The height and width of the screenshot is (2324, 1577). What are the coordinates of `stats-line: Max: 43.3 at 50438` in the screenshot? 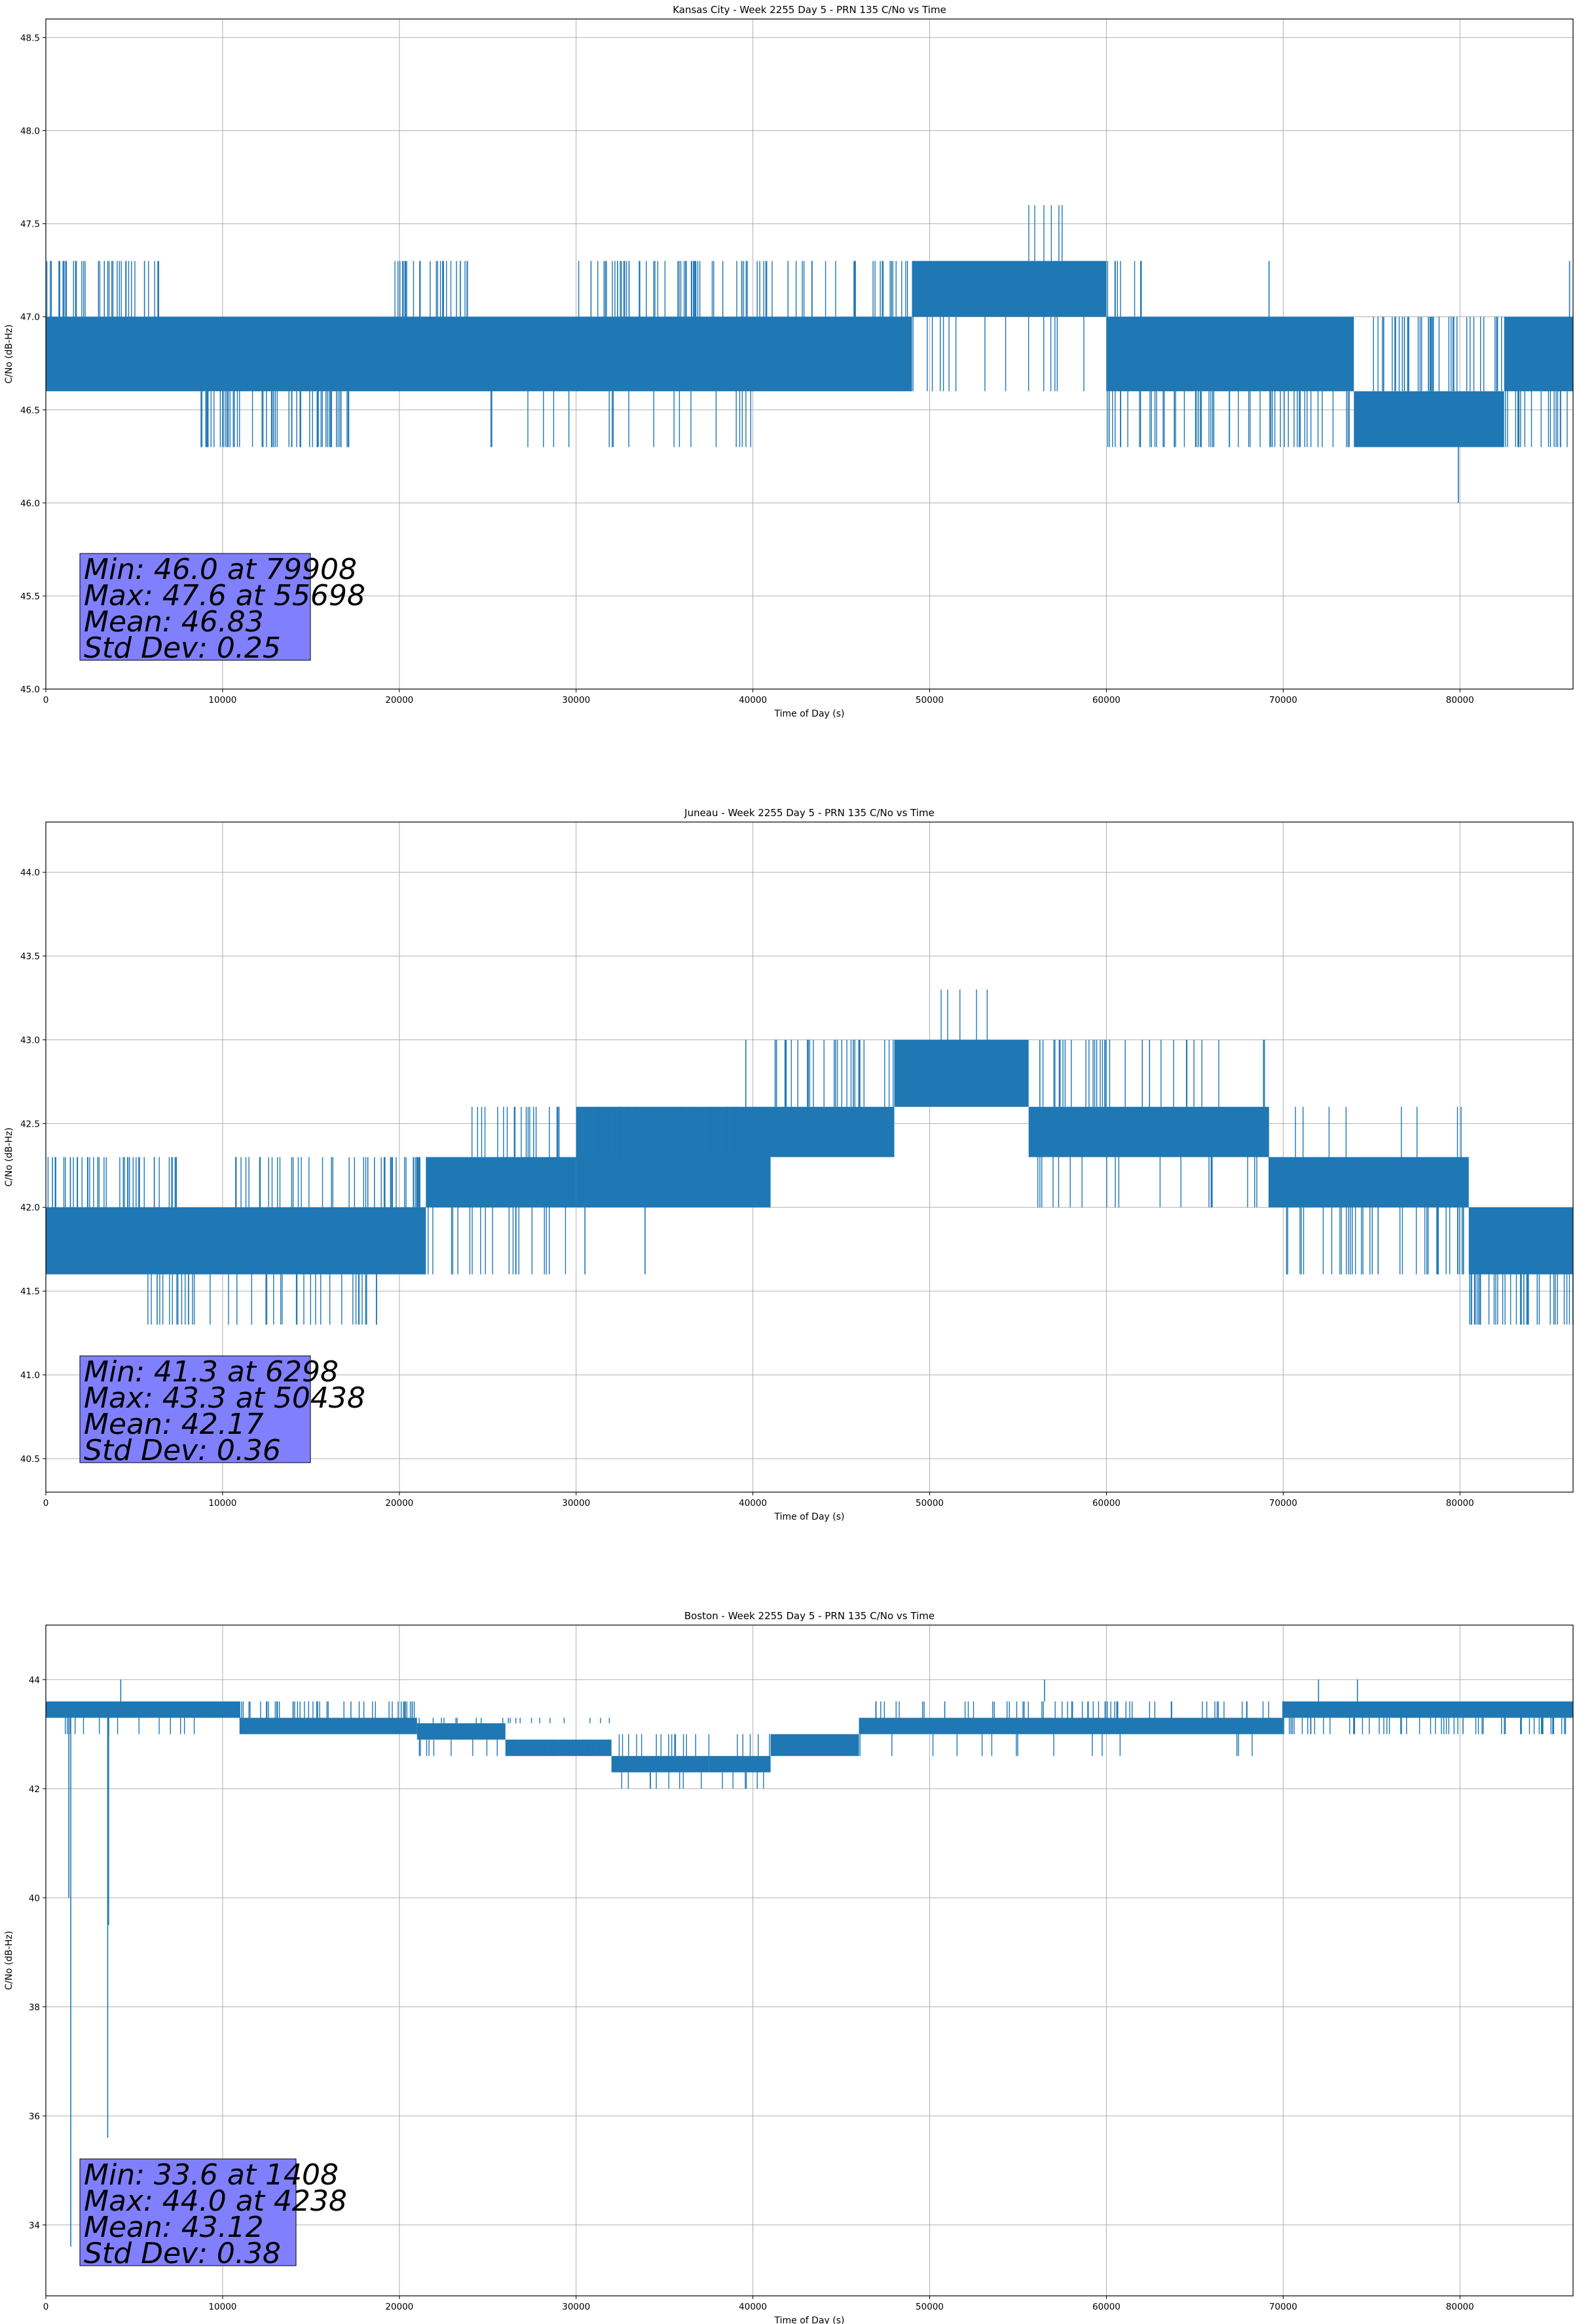 It's located at (224, 1398).